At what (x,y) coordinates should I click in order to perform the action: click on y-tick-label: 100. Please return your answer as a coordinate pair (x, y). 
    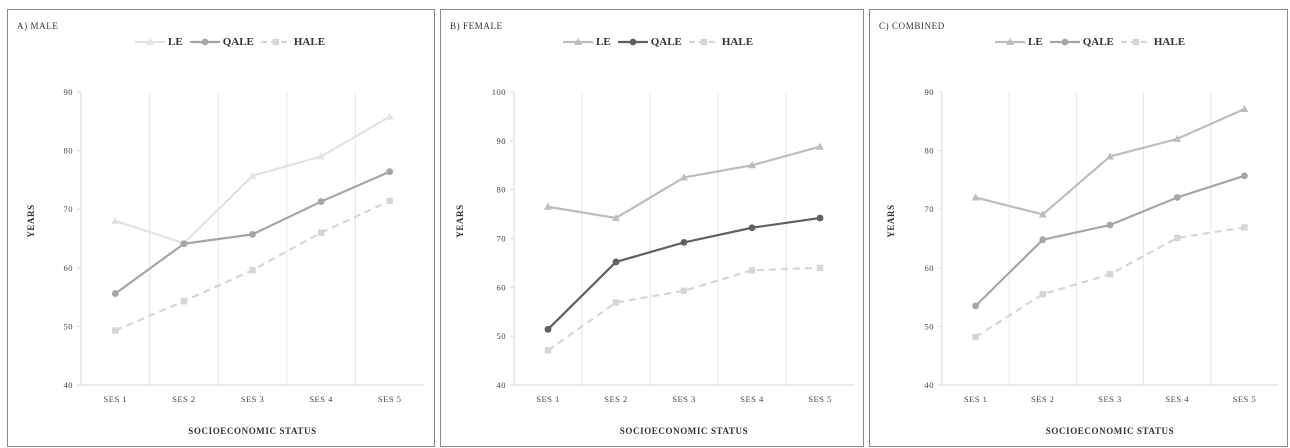
    Looking at the image, I should click on (499, 92).